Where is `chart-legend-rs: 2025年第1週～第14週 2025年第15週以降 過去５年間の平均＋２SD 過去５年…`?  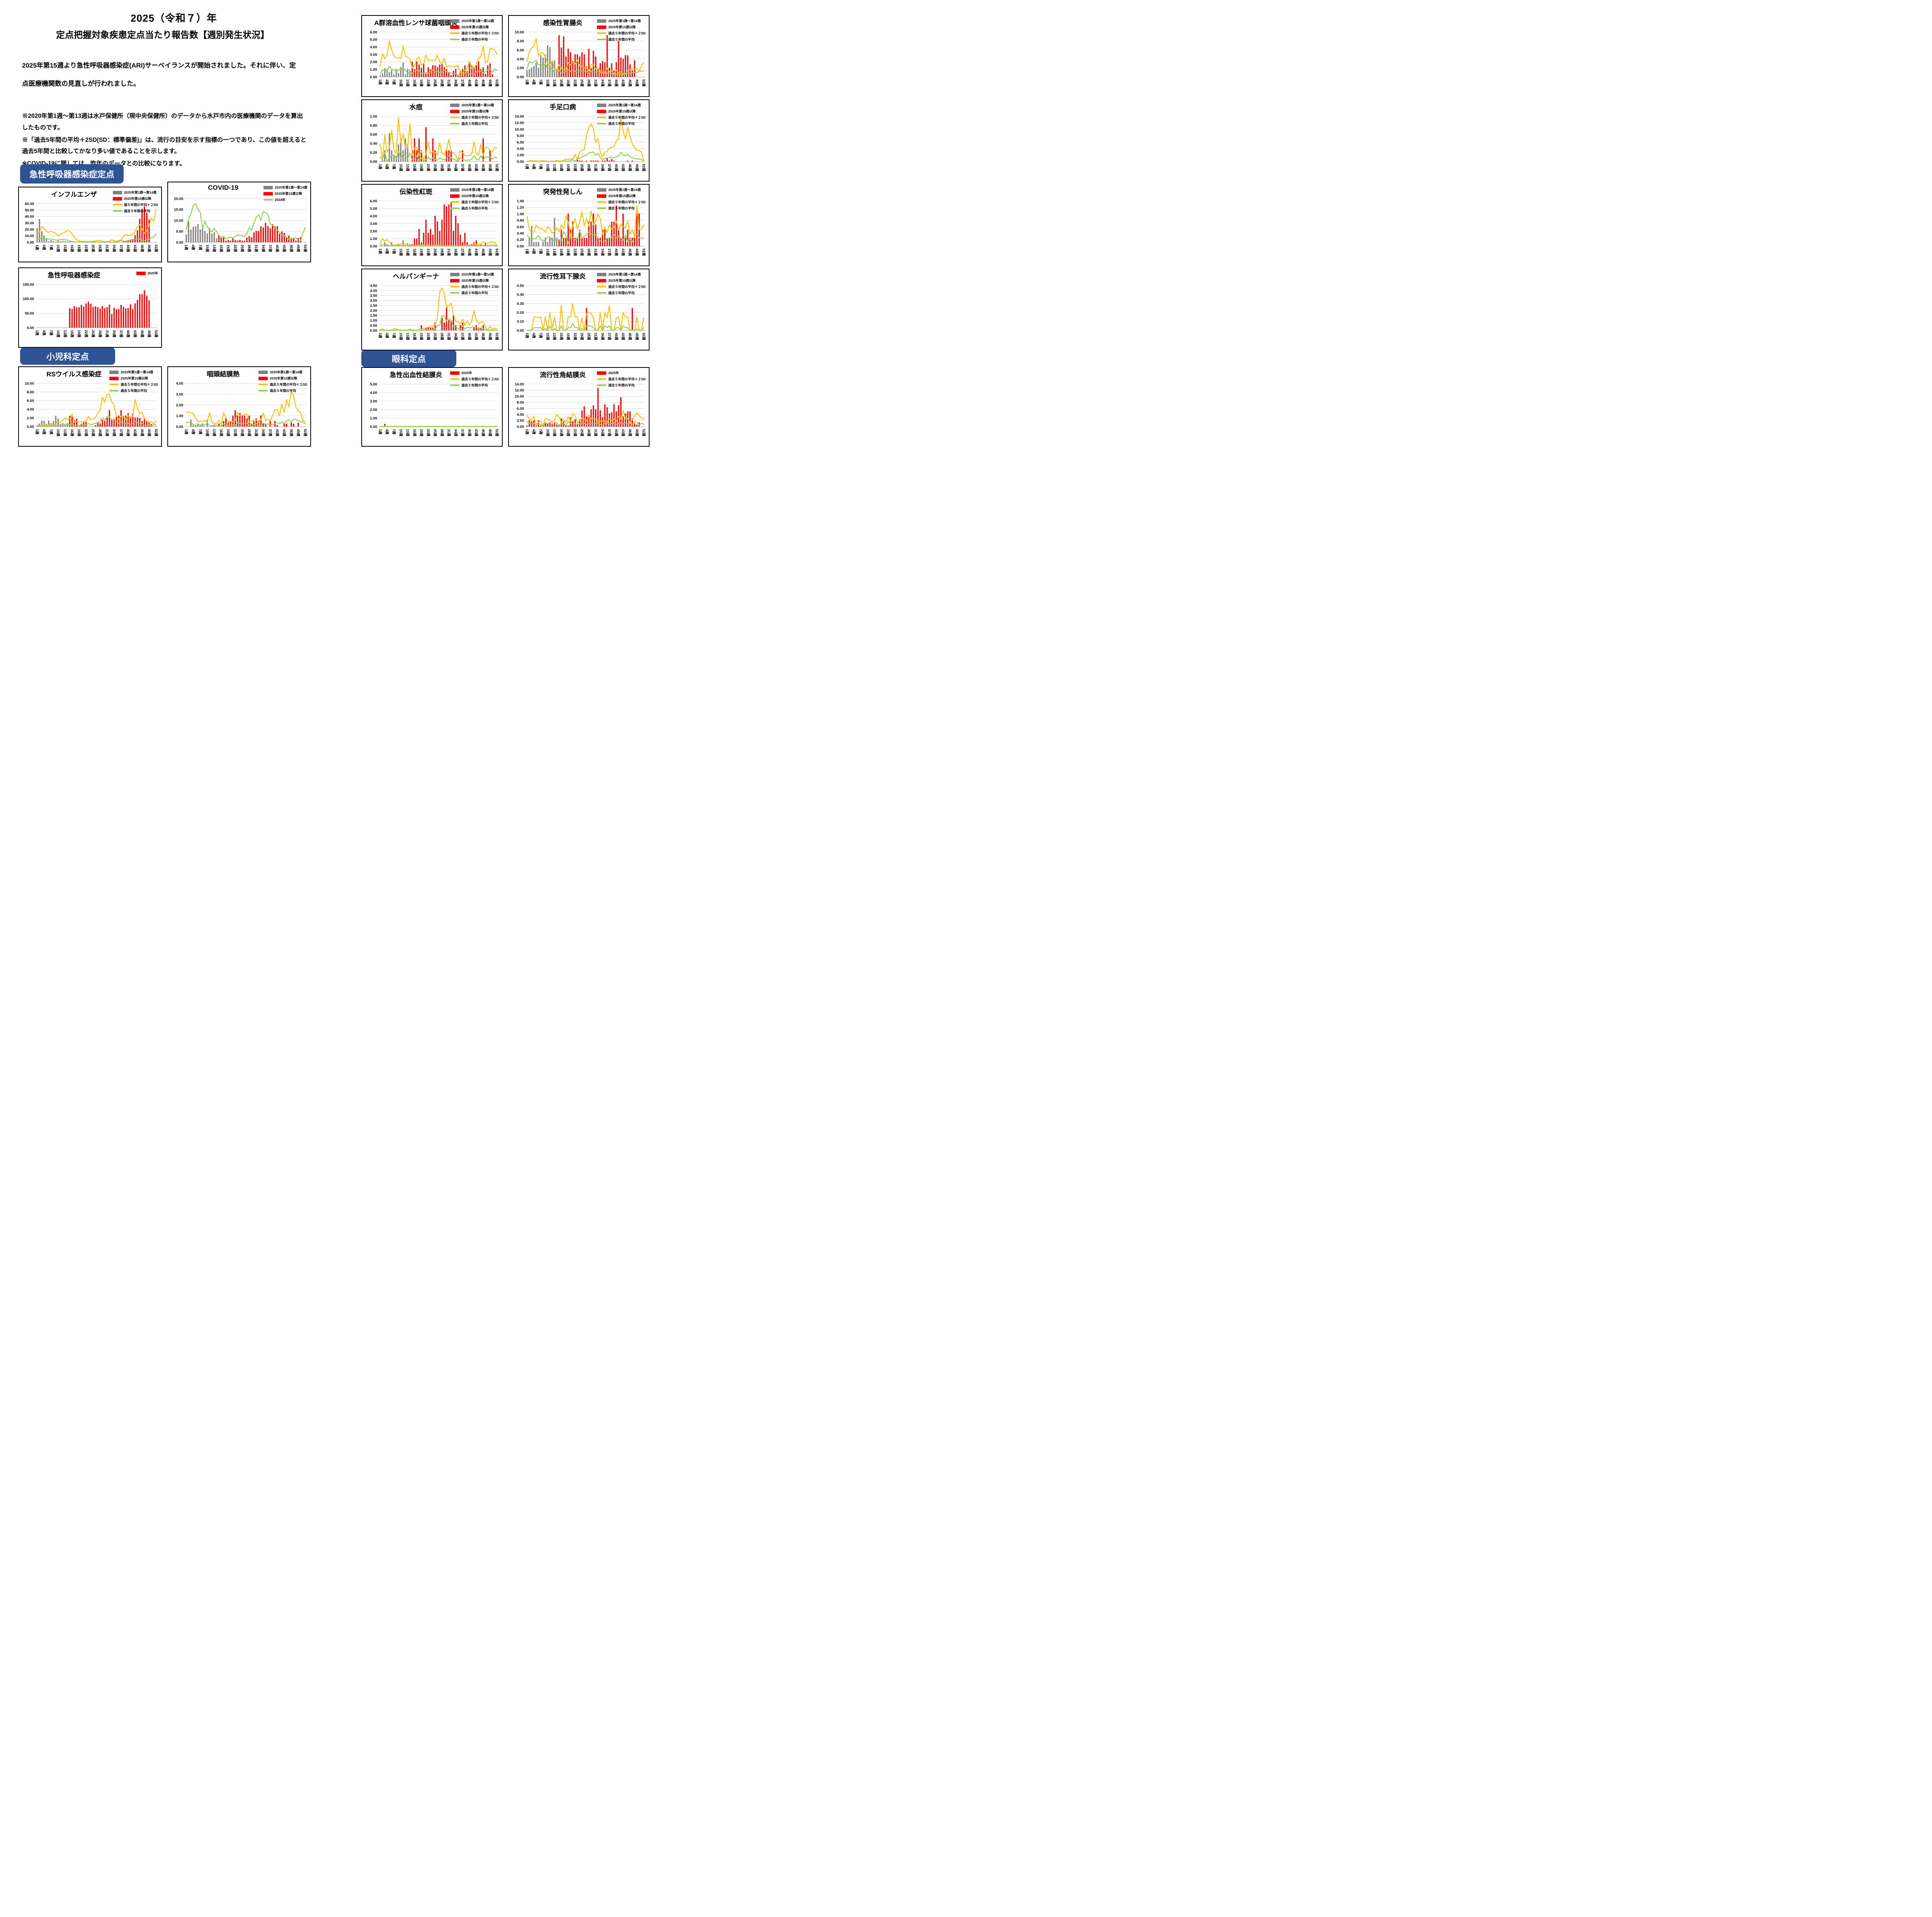 chart-legend-rs: 2025年第1週～第14週 2025年第15週以降 過去５年間の平均＋２SD 過去５年… is located at coordinates (134, 382).